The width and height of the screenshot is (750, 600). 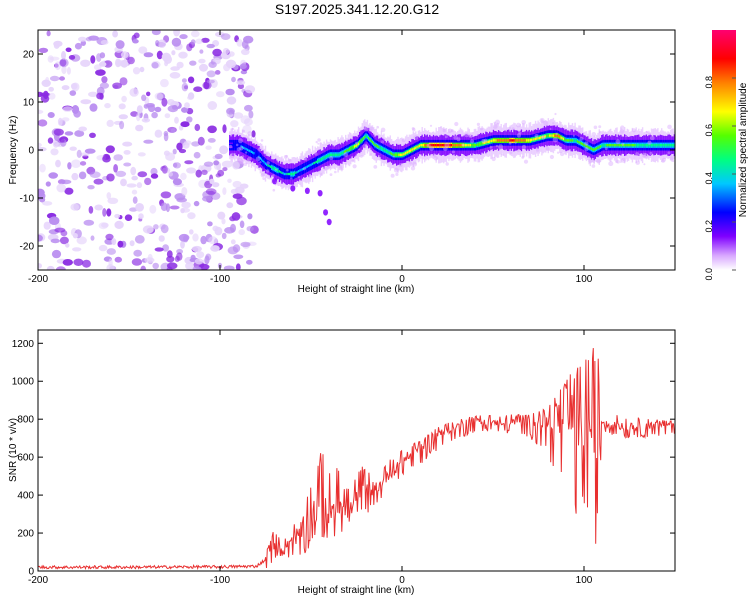 What do you see at coordinates (402, 580) in the screenshot?
I see `snr-x-tick-label: 0` at bounding box center [402, 580].